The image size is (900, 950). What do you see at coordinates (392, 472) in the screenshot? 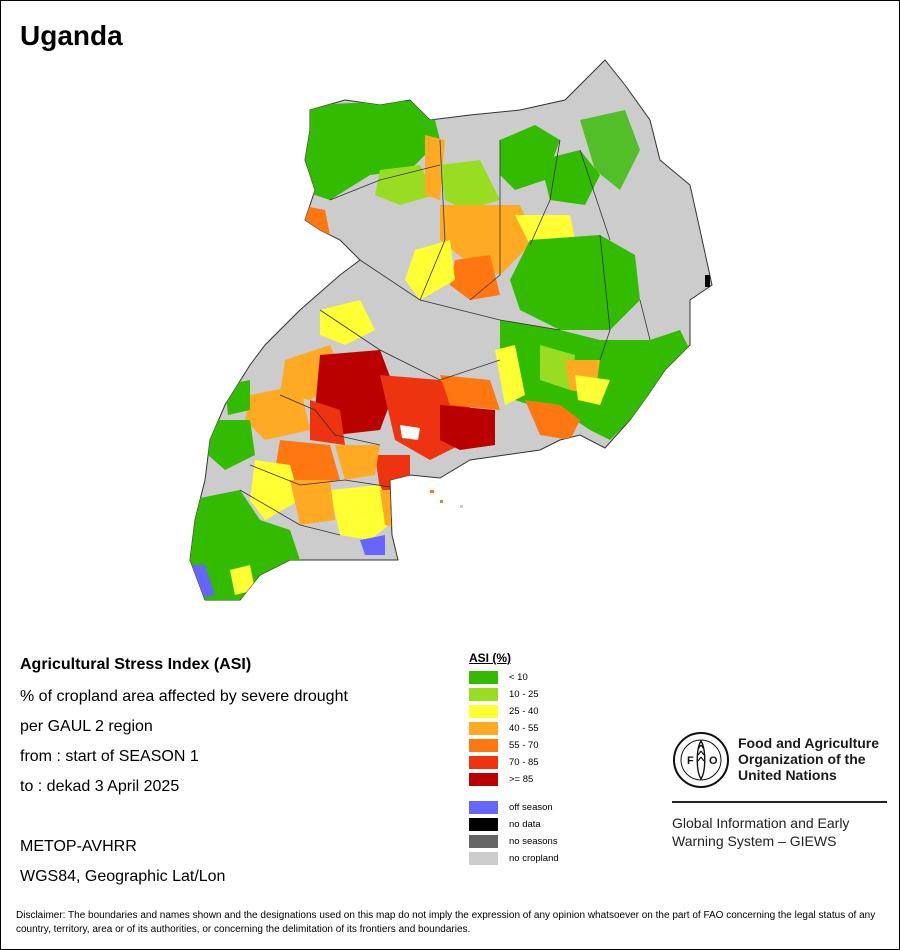
I see `region-south-red` at bounding box center [392, 472].